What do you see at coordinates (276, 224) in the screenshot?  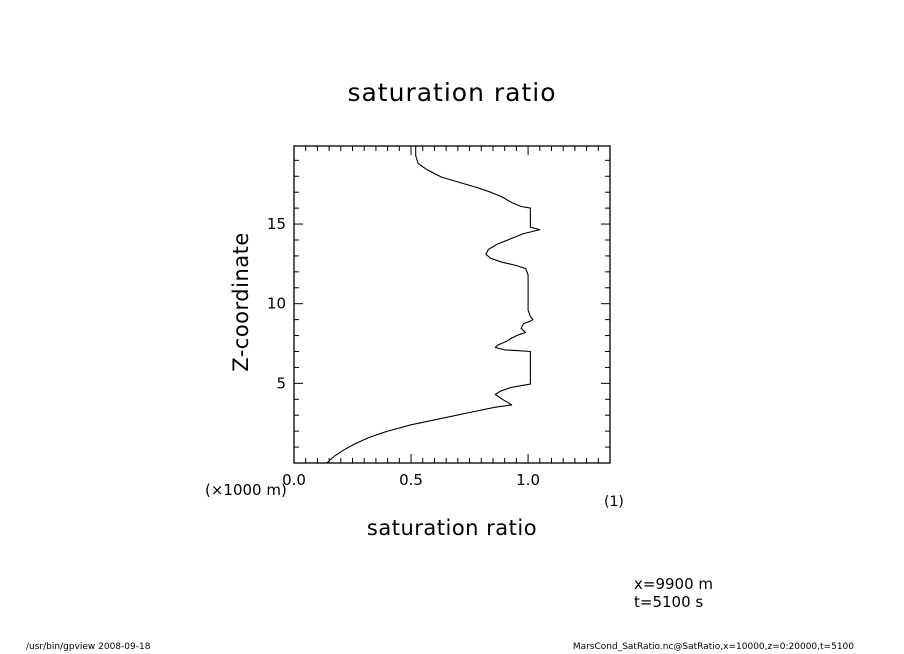 I see `y-tick-label: 15` at bounding box center [276, 224].